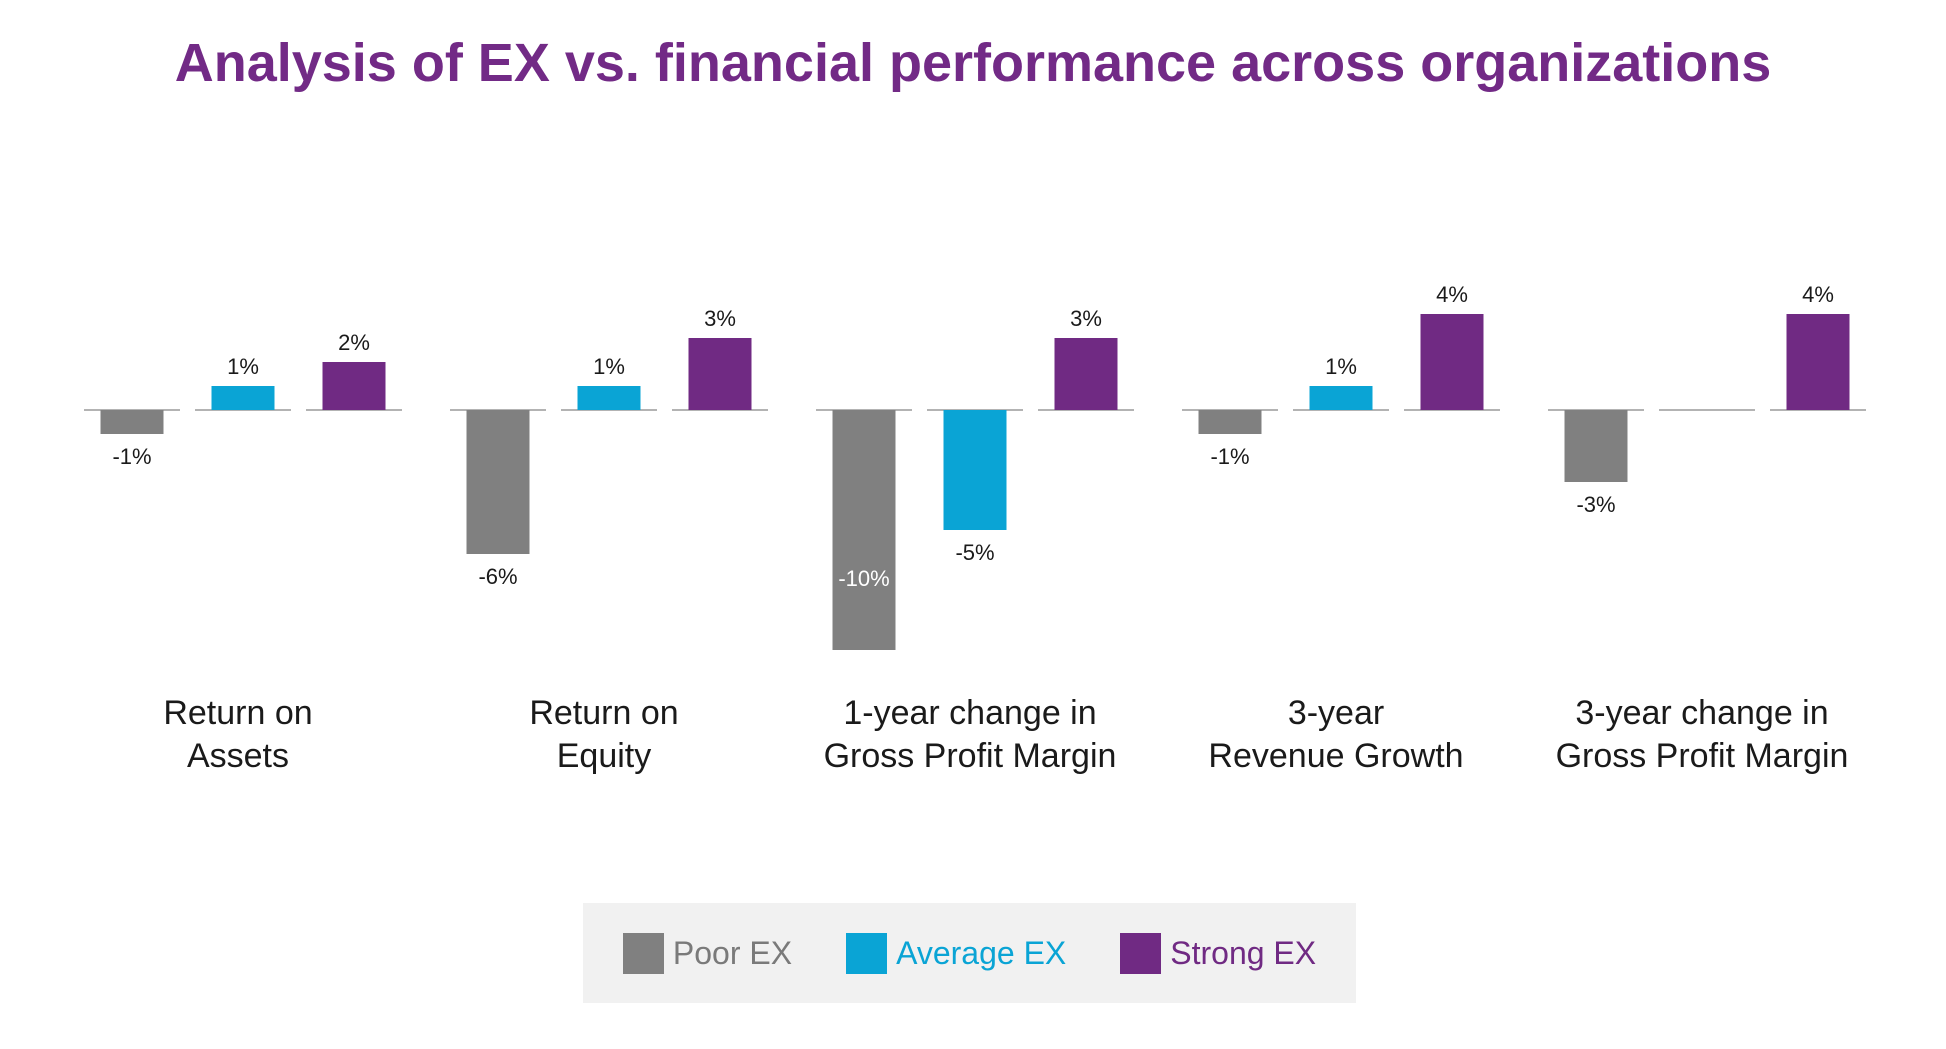 Image resolution: width=1946 pixels, height=1049 pixels. I want to click on legend-swatch-poor-ex, so click(643, 953).